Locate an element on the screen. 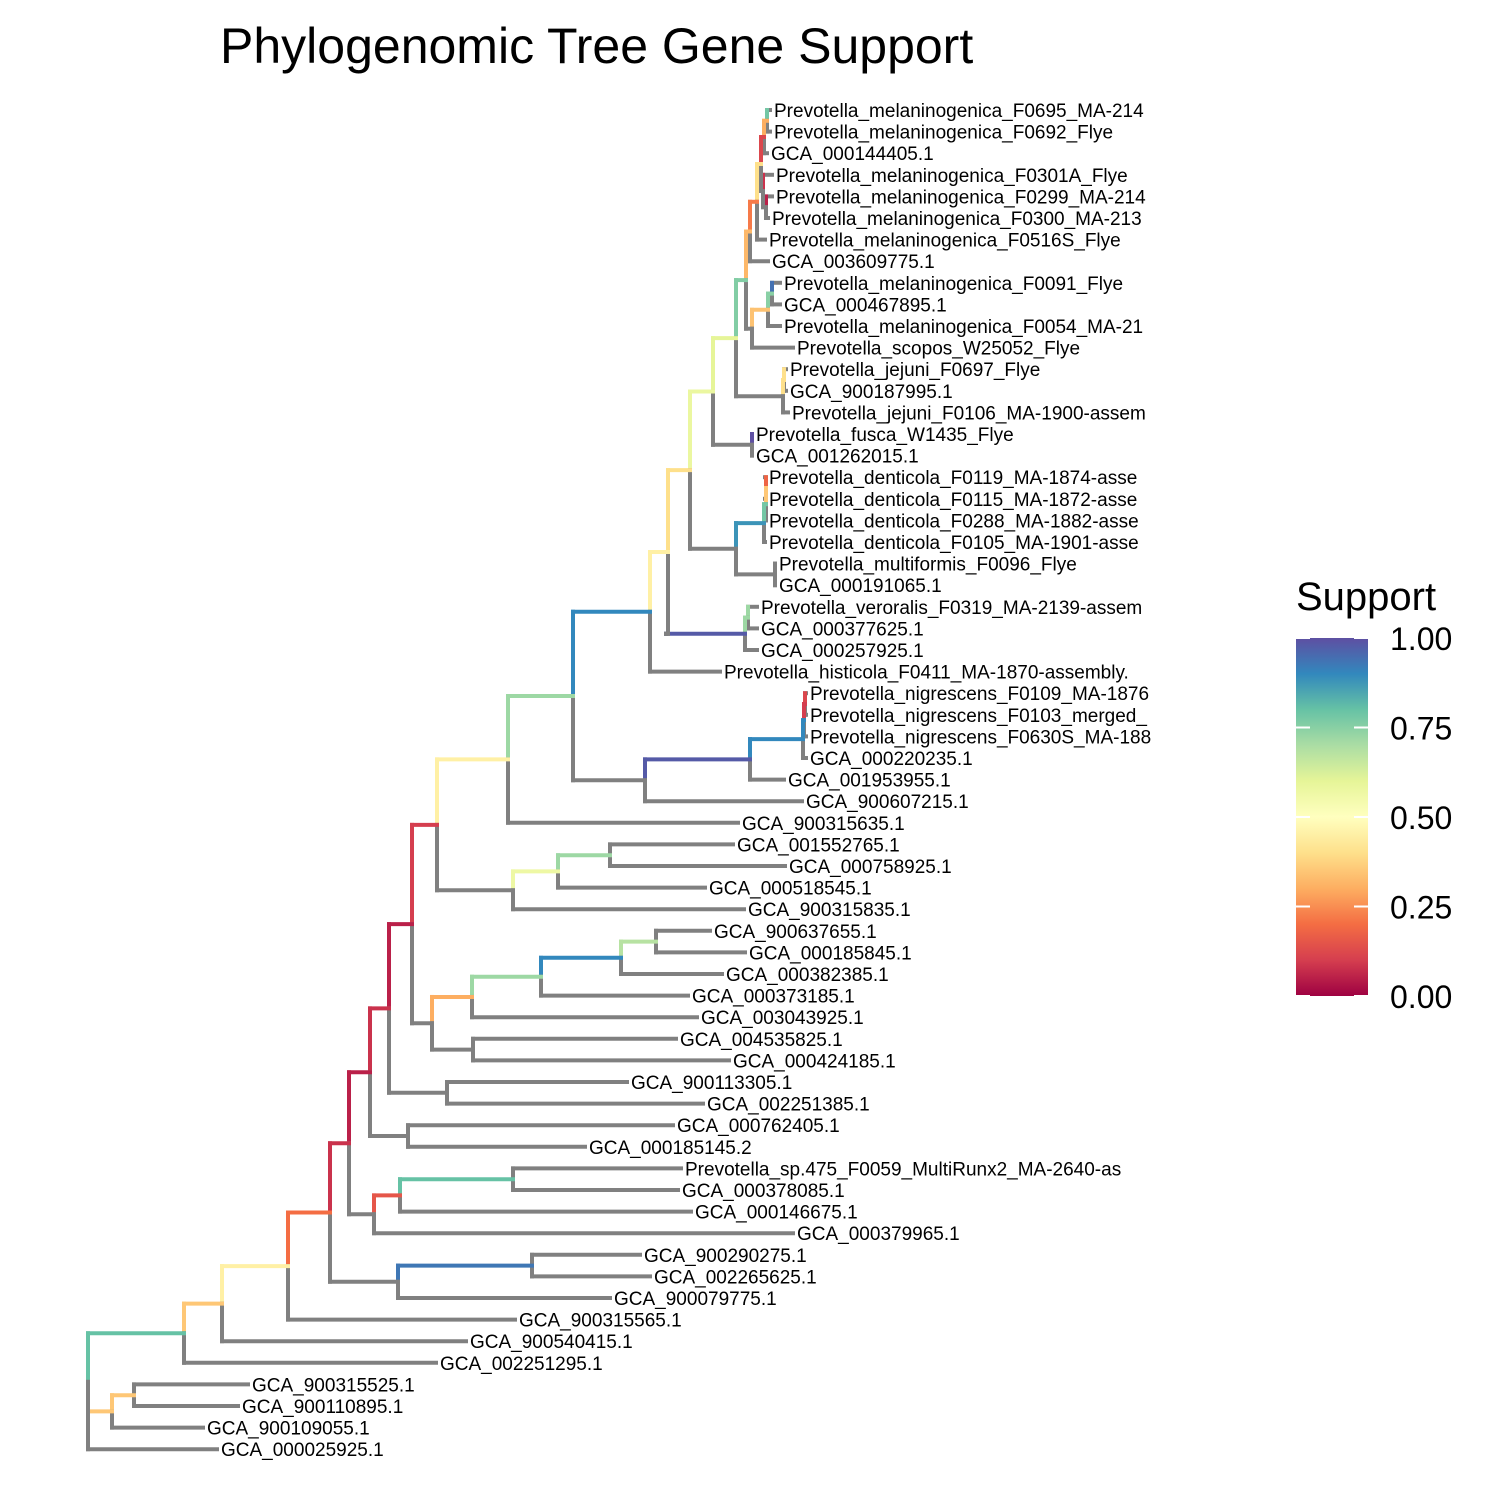 The height and width of the screenshot is (1504, 1508). tip-label: Prevotella_denticola_F0119_MA-1874-asse is located at coordinates (953, 478).